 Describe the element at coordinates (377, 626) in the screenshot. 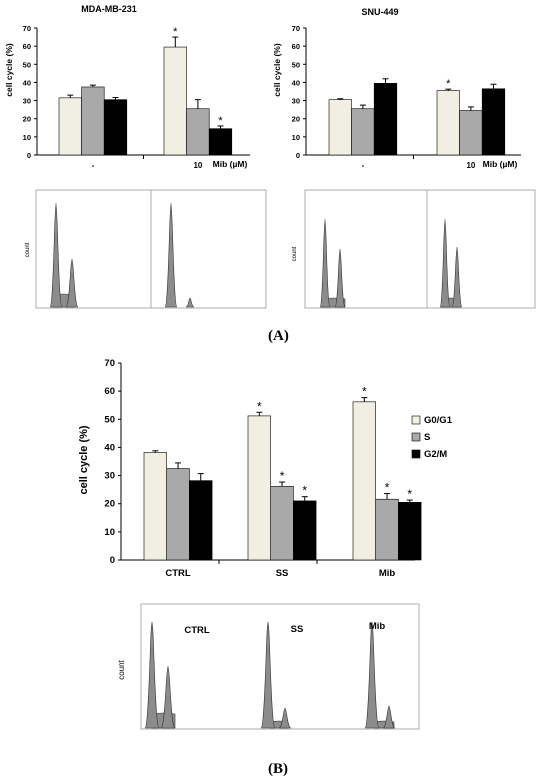

I see `histogram-b-label: Mib` at that location.